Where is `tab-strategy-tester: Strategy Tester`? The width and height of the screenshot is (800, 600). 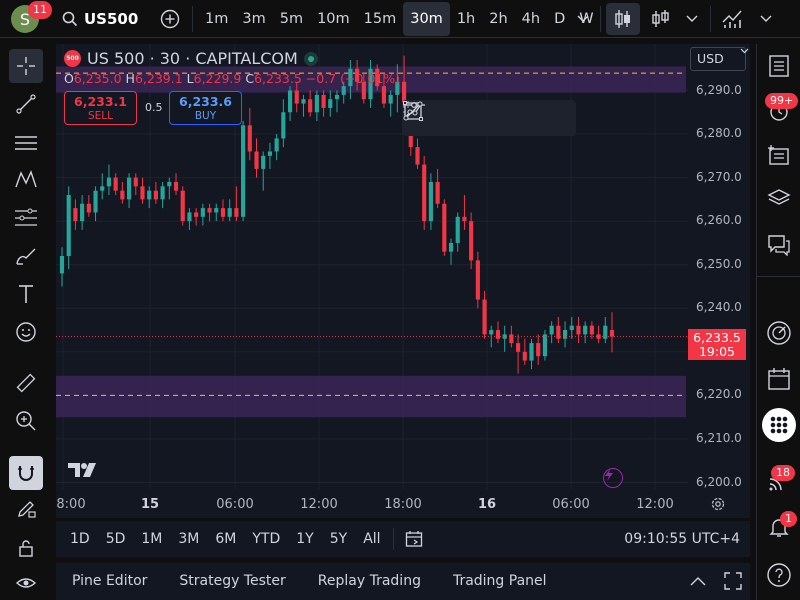
tab-strategy-tester: Strategy Tester is located at coordinates (232, 581).